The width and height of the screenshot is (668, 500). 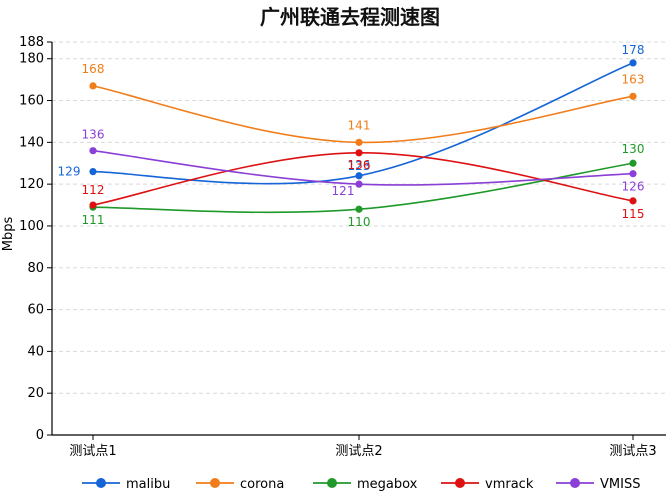 What do you see at coordinates (31, 226) in the screenshot?
I see `y-tick-label: 100` at bounding box center [31, 226].